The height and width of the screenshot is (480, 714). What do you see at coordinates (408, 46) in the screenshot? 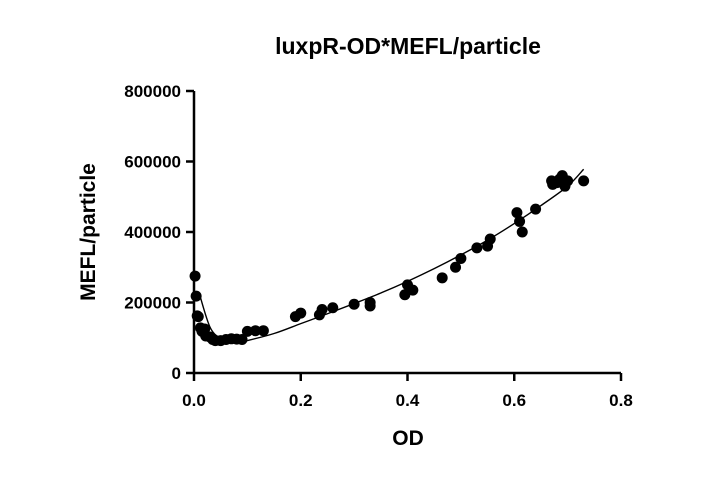
I see `chart-title: luxpR-OD*MEFL/particle` at bounding box center [408, 46].